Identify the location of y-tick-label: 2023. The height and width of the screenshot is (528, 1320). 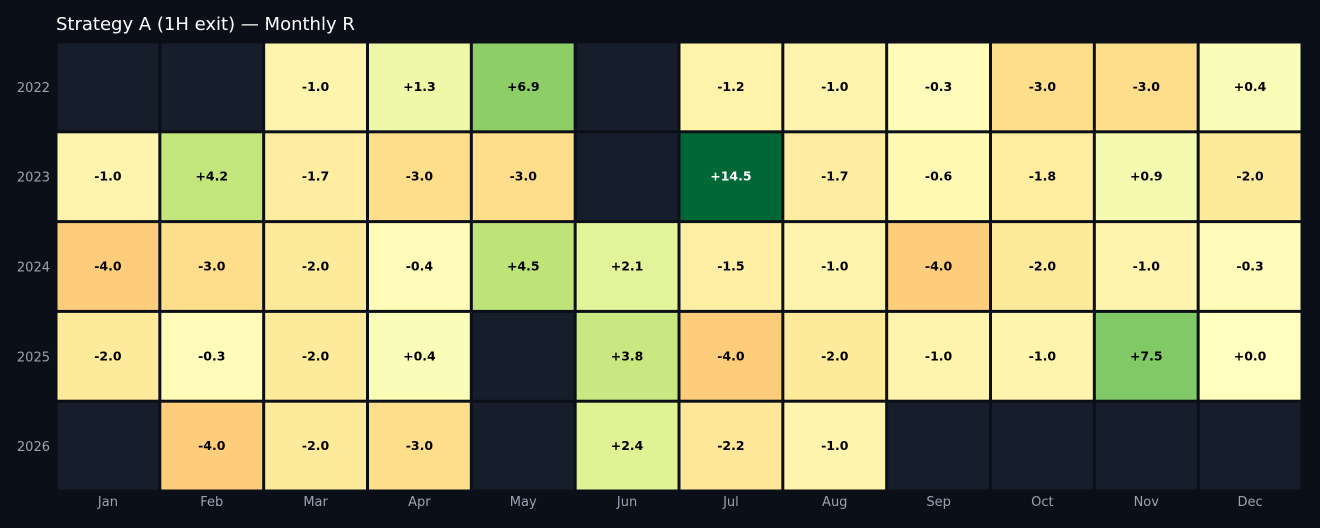
(33, 178).